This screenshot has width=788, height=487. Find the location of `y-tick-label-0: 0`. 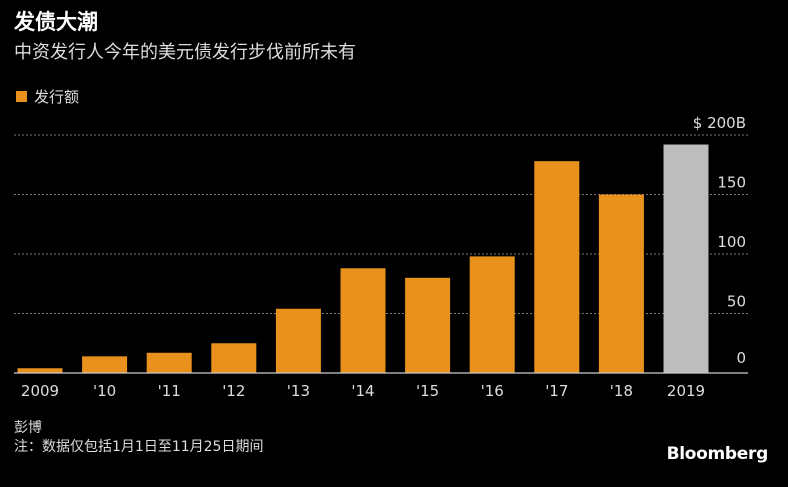

y-tick-label-0: 0 is located at coordinates (741, 358).